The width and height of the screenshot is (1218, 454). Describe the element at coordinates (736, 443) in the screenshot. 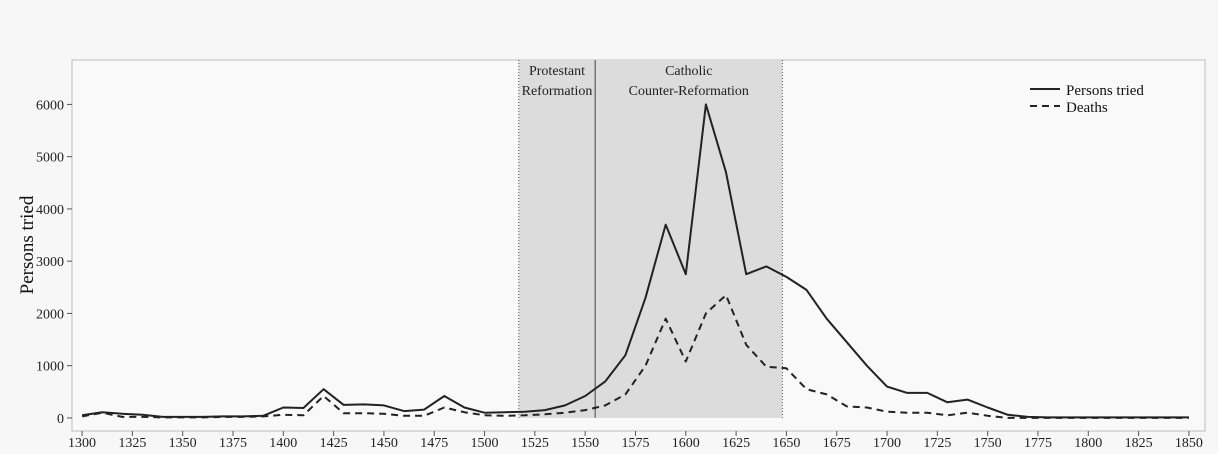

I see `x-tick-label-1625: 1625` at that location.